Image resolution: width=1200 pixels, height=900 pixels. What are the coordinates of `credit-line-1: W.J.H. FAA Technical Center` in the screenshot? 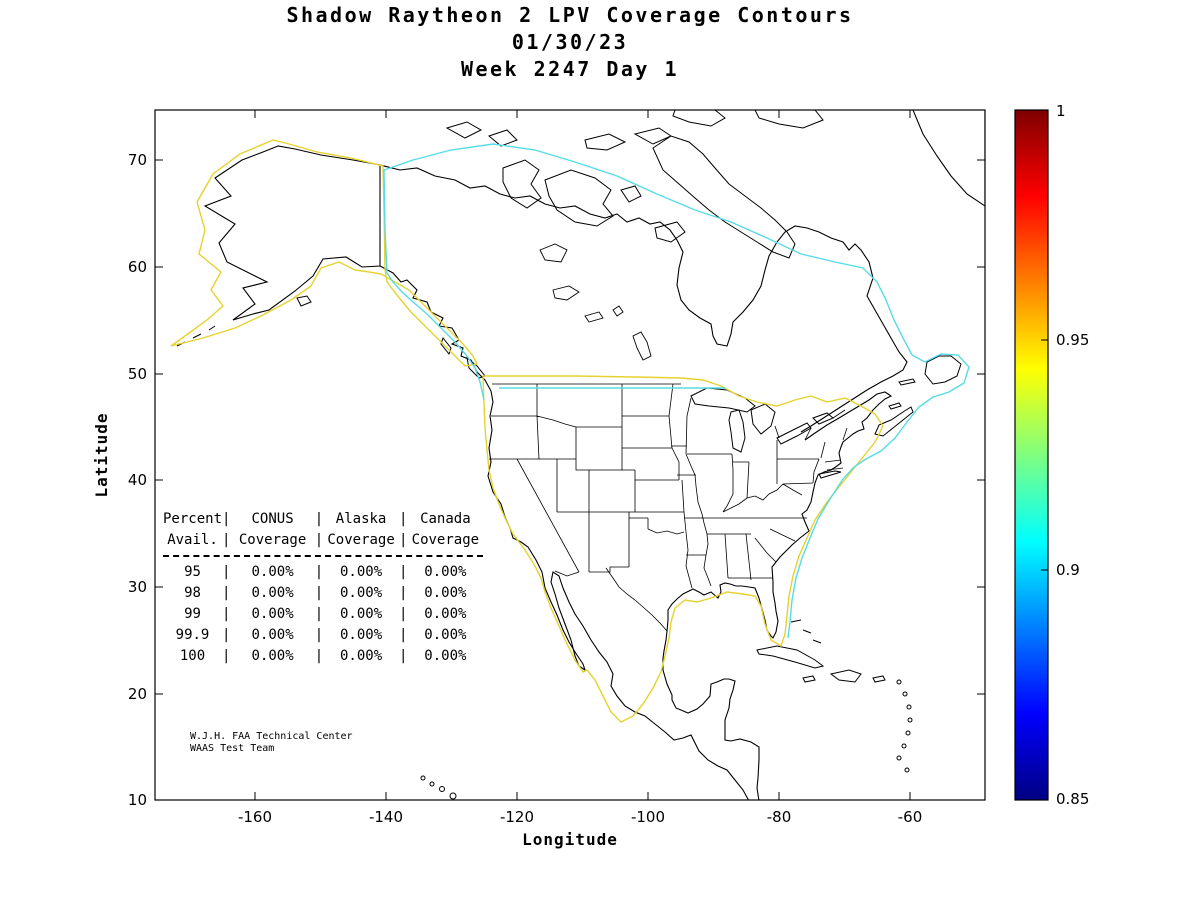 It's located at (271, 736).